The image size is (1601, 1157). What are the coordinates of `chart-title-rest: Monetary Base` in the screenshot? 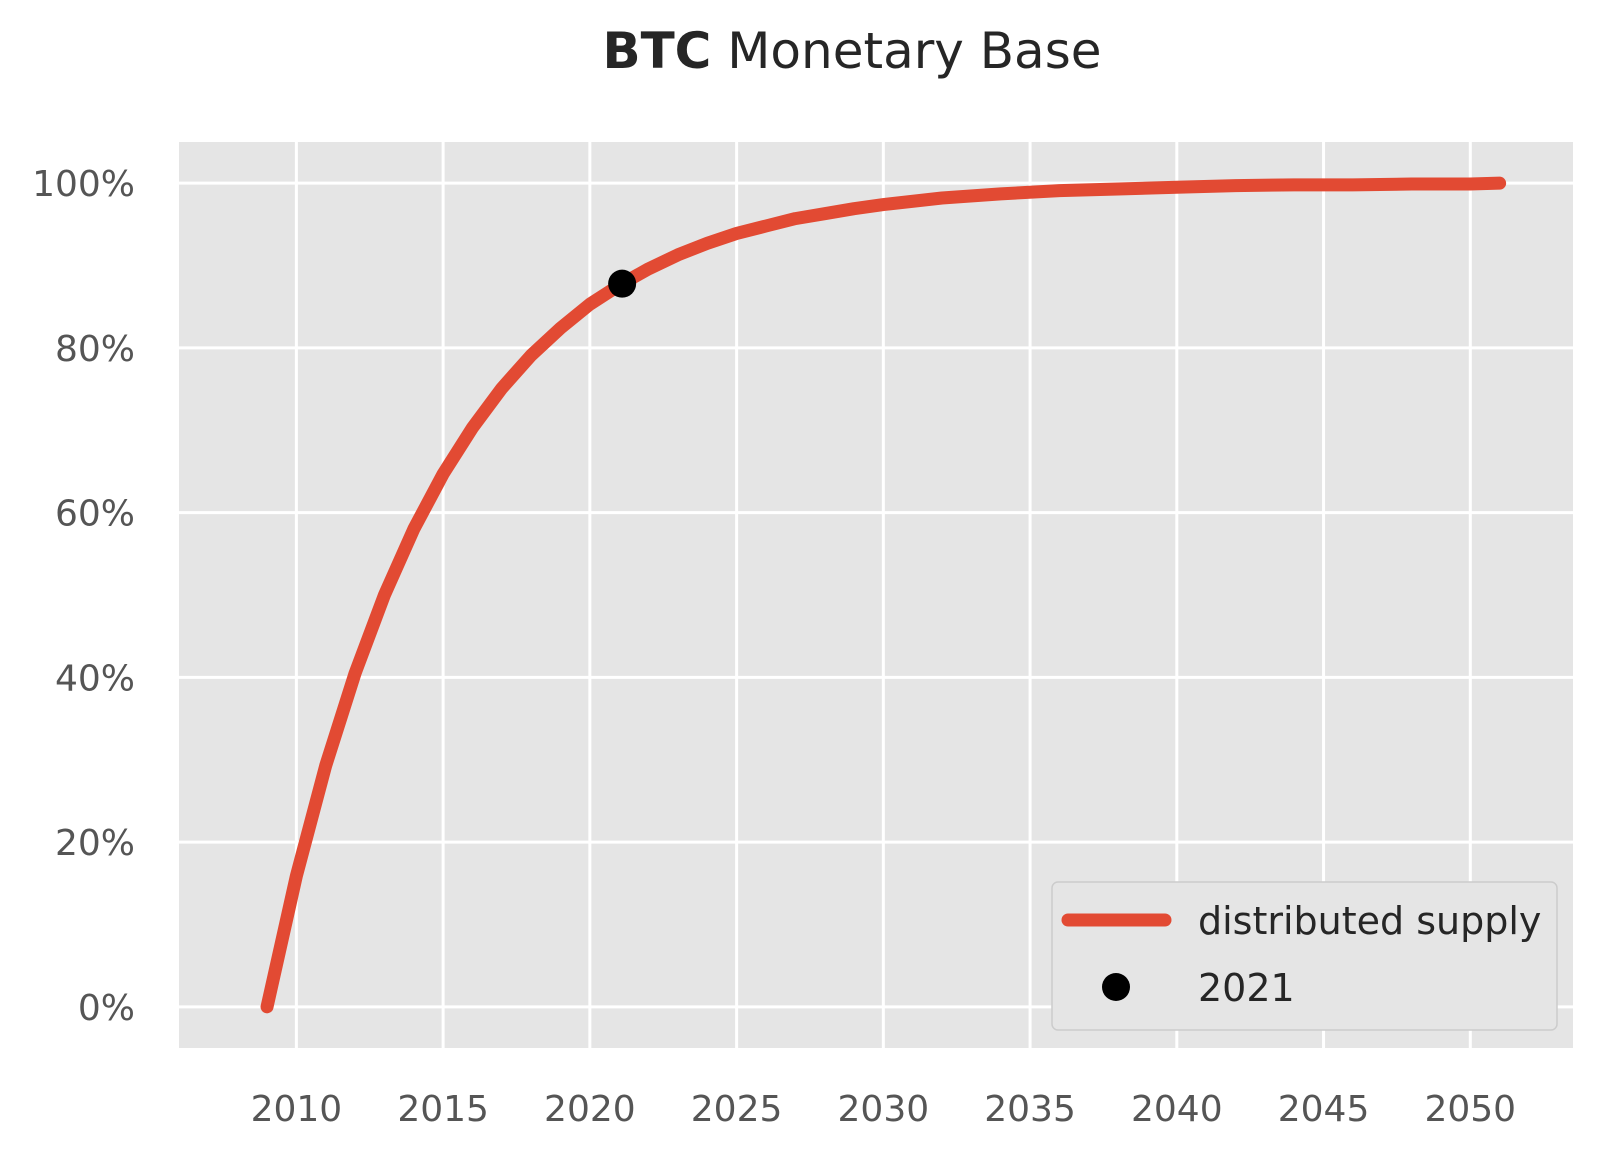 It's located at (906, 51).